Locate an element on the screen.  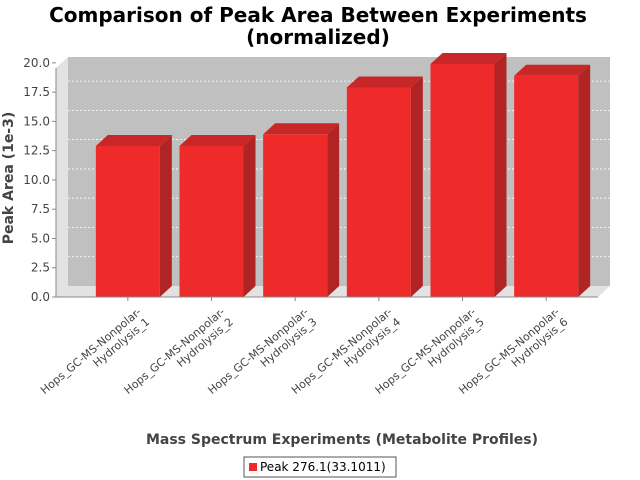
legend-label: Peak 276.1(33.1011) is located at coordinates (323, 467).